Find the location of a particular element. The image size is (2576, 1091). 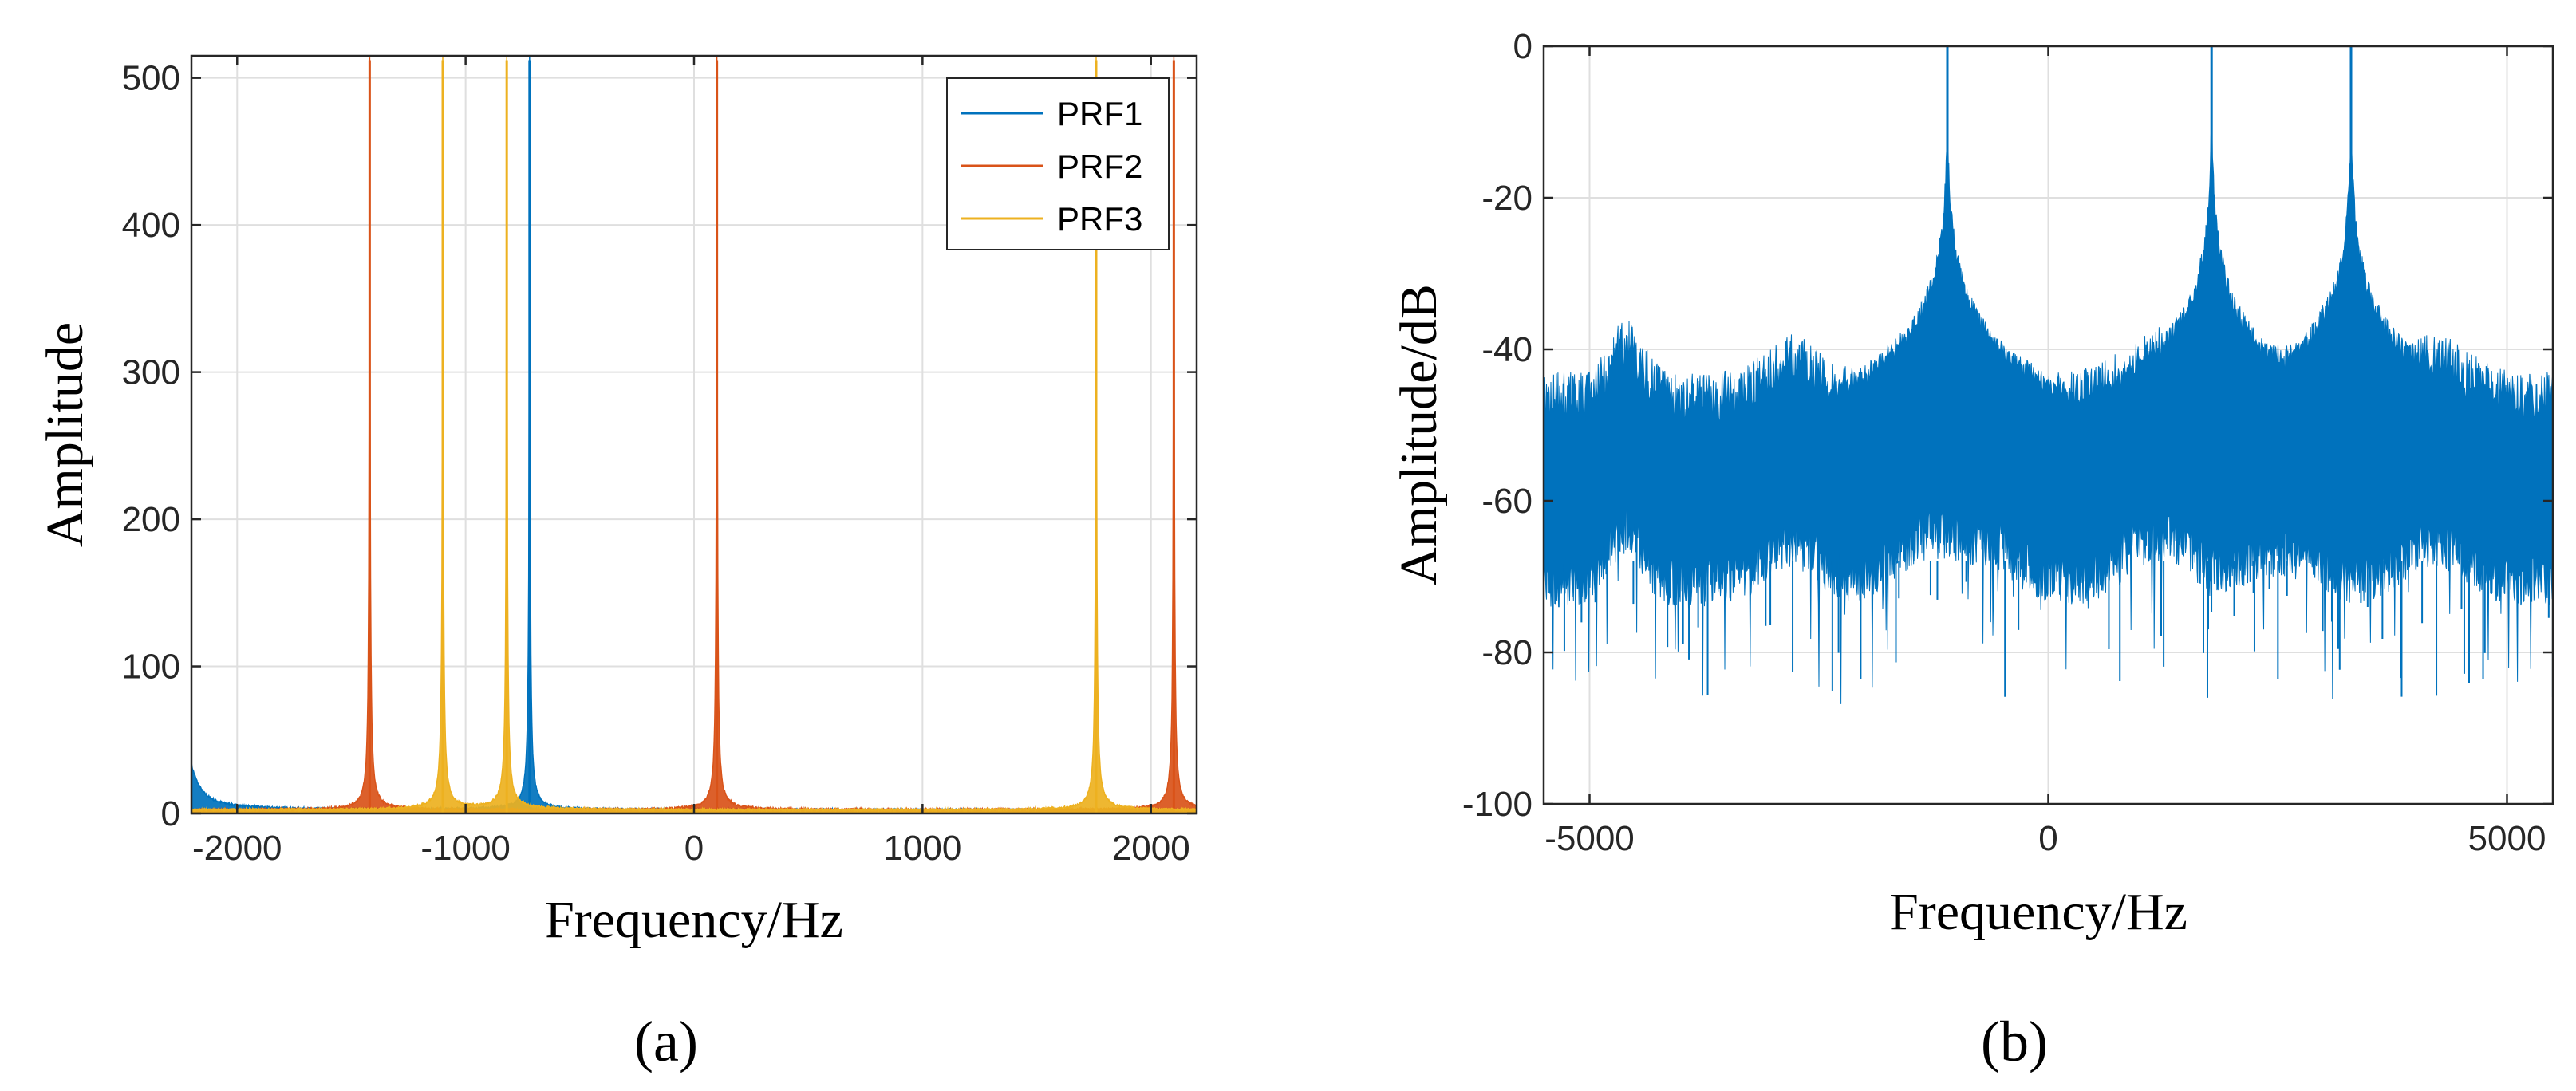

y-tick-label: -100 is located at coordinates (1497, 805).